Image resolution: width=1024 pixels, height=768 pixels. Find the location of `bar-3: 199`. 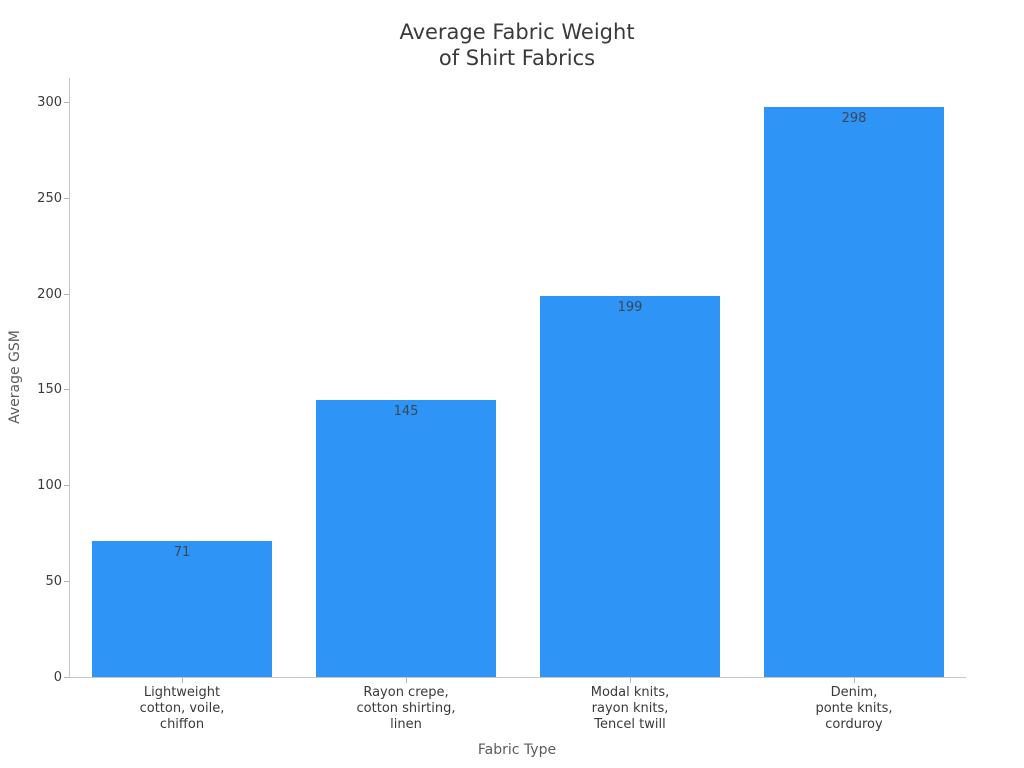

bar-3: 199 is located at coordinates (630, 486).